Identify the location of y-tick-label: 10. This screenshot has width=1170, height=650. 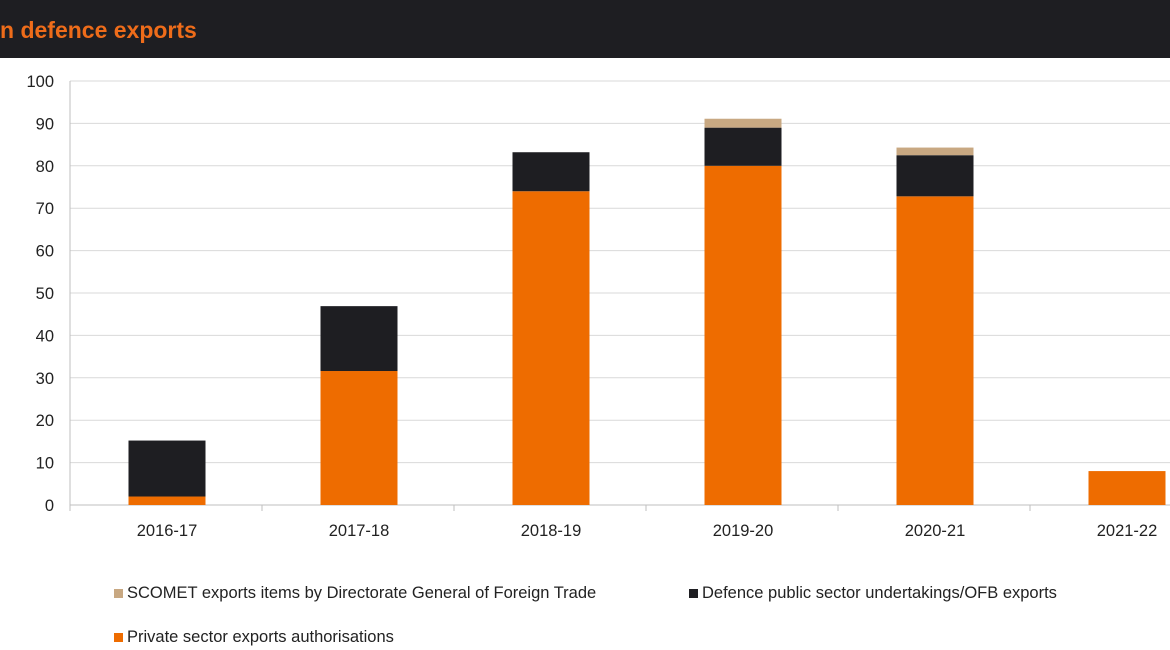
(45, 464).